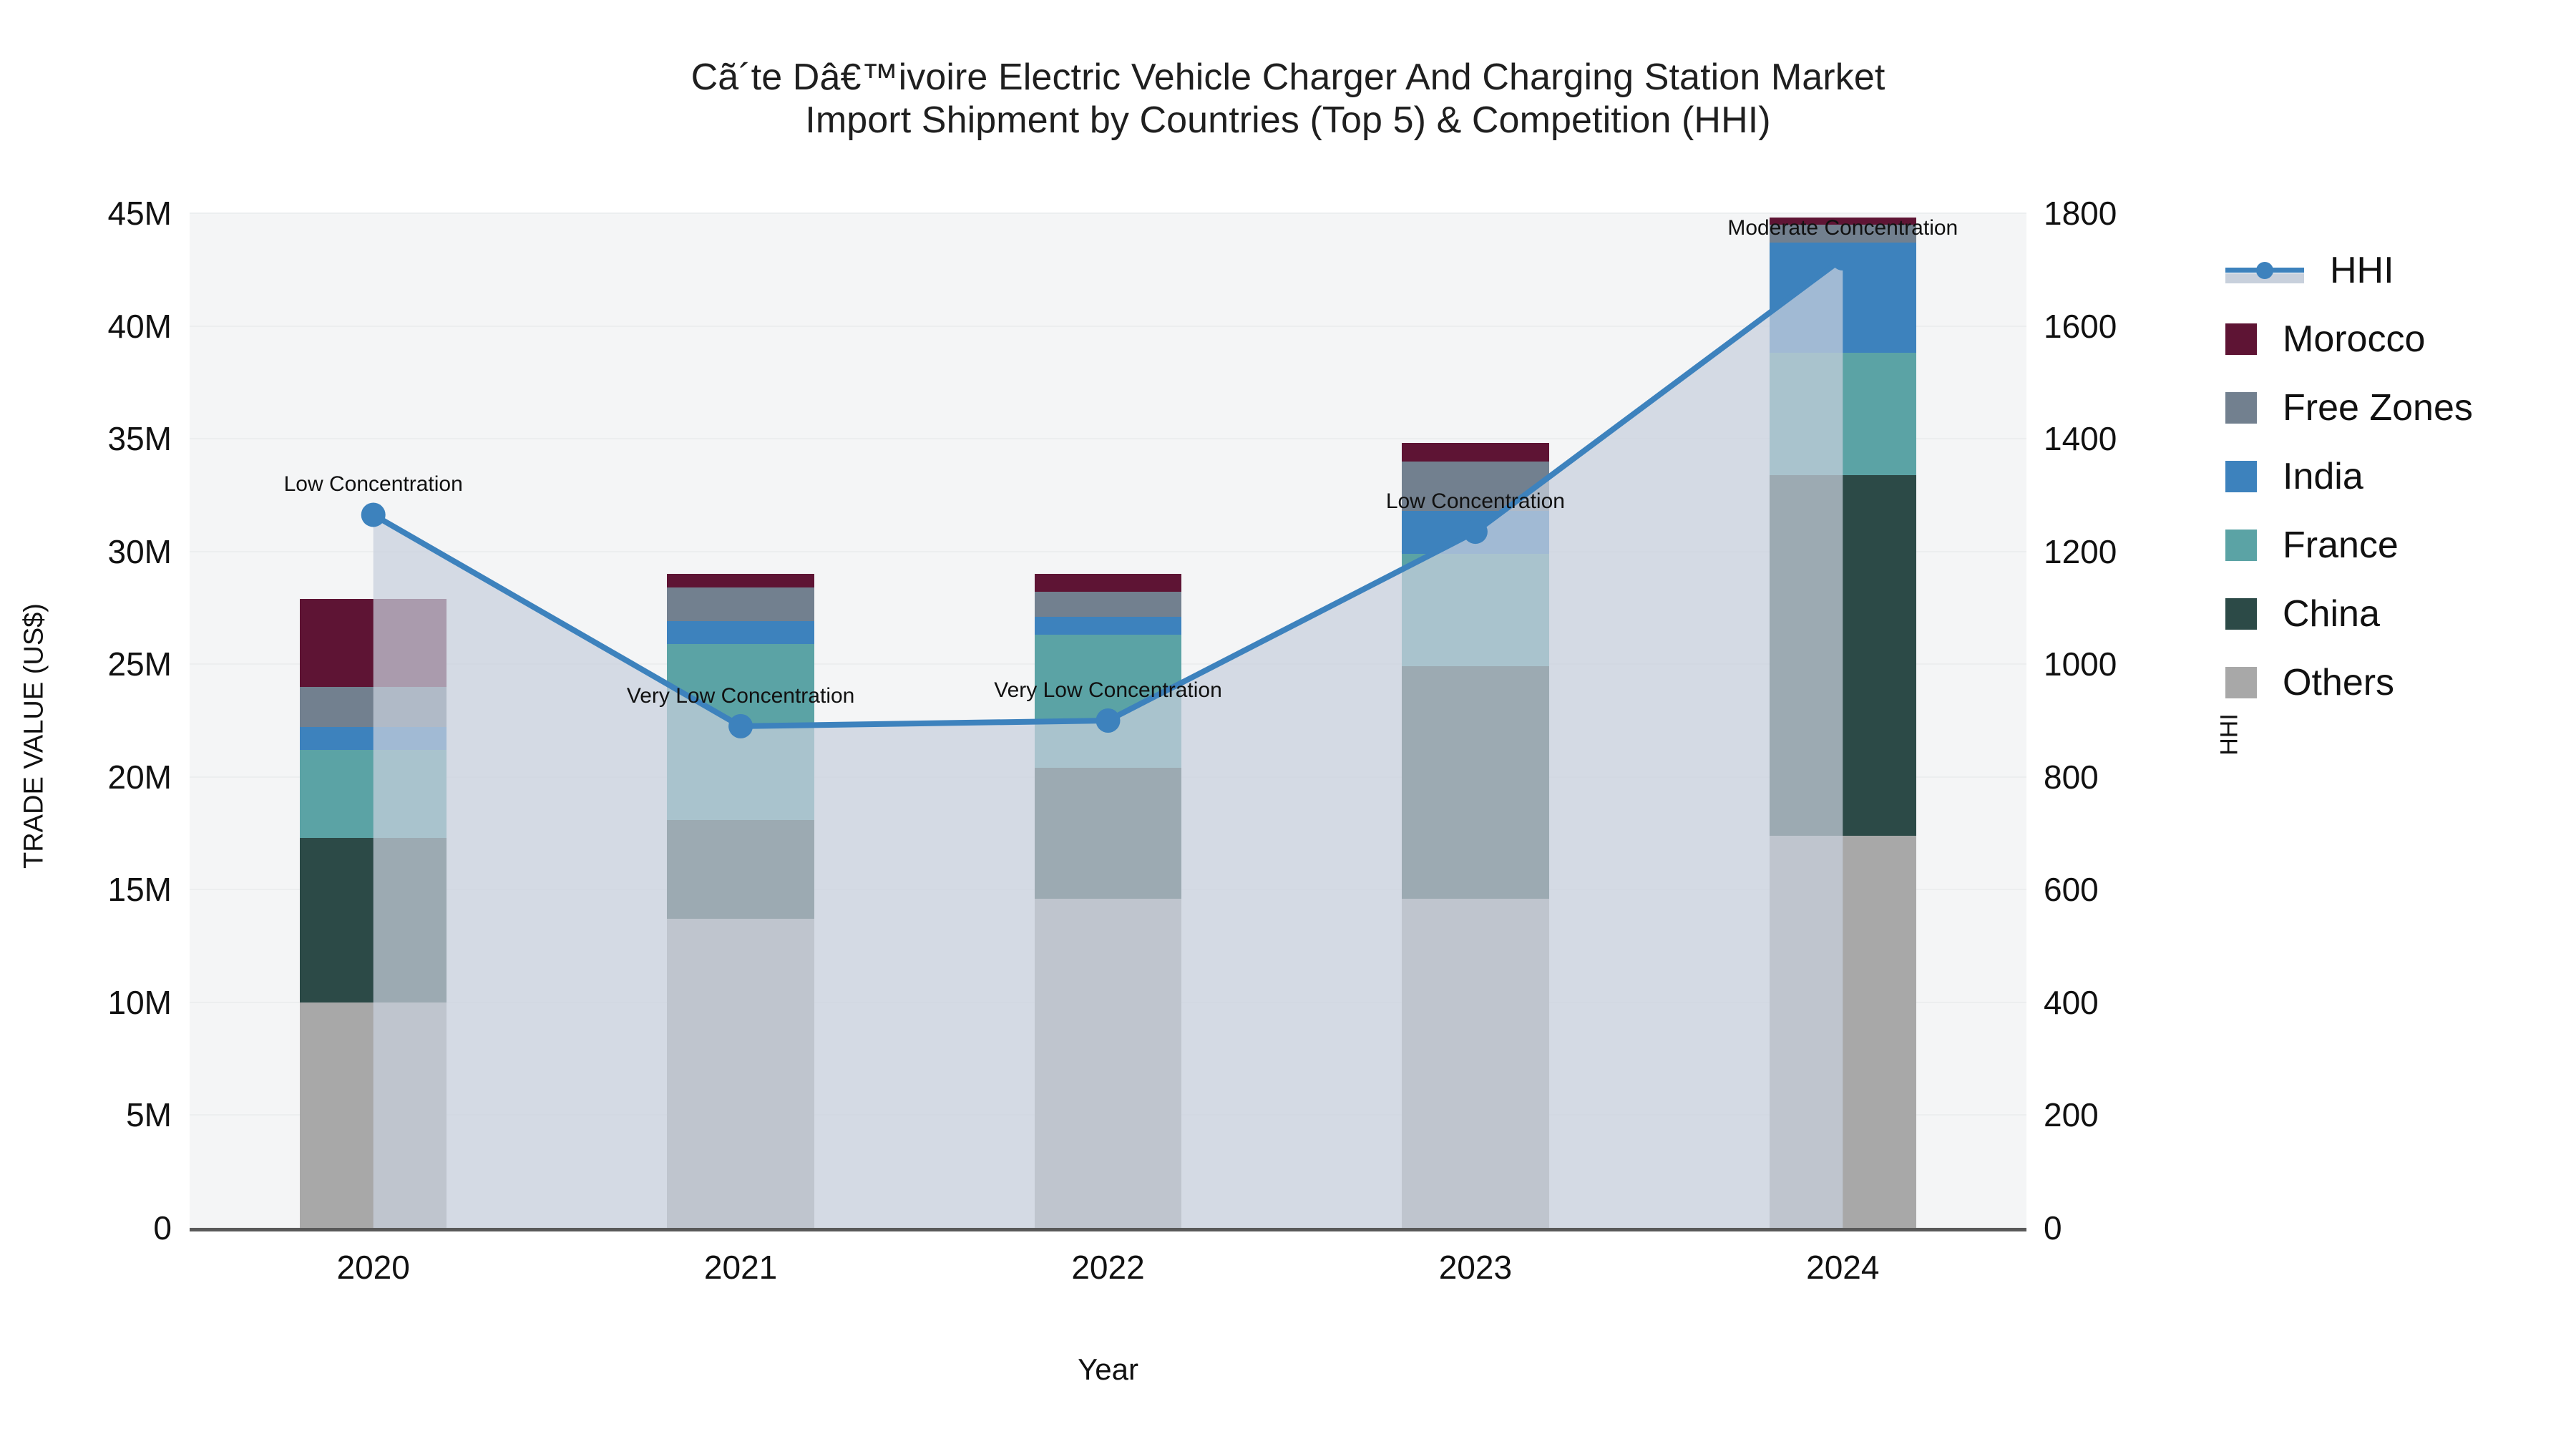  What do you see at coordinates (2080, 664) in the screenshot?
I see `y-tick-right: 1000` at bounding box center [2080, 664].